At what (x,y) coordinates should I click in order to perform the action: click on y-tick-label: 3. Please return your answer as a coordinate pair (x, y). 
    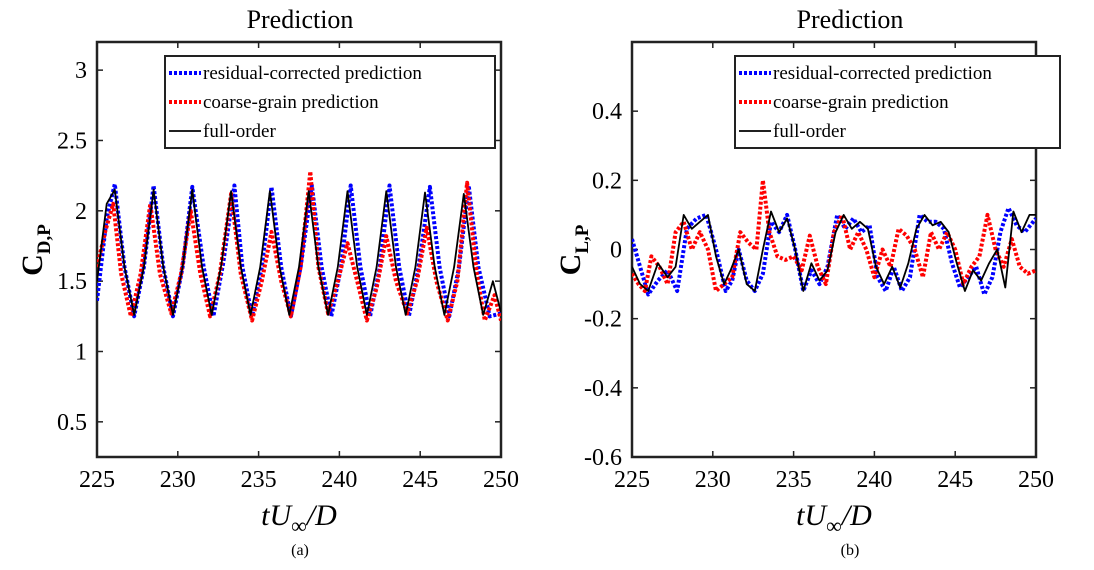
    Looking at the image, I should click on (81, 71).